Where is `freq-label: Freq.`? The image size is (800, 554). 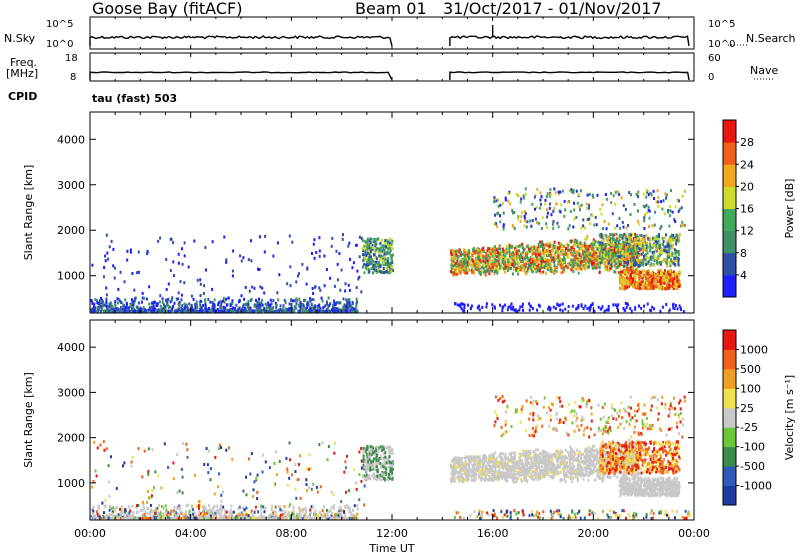 freq-label: Freq. is located at coordinates (24, 62).